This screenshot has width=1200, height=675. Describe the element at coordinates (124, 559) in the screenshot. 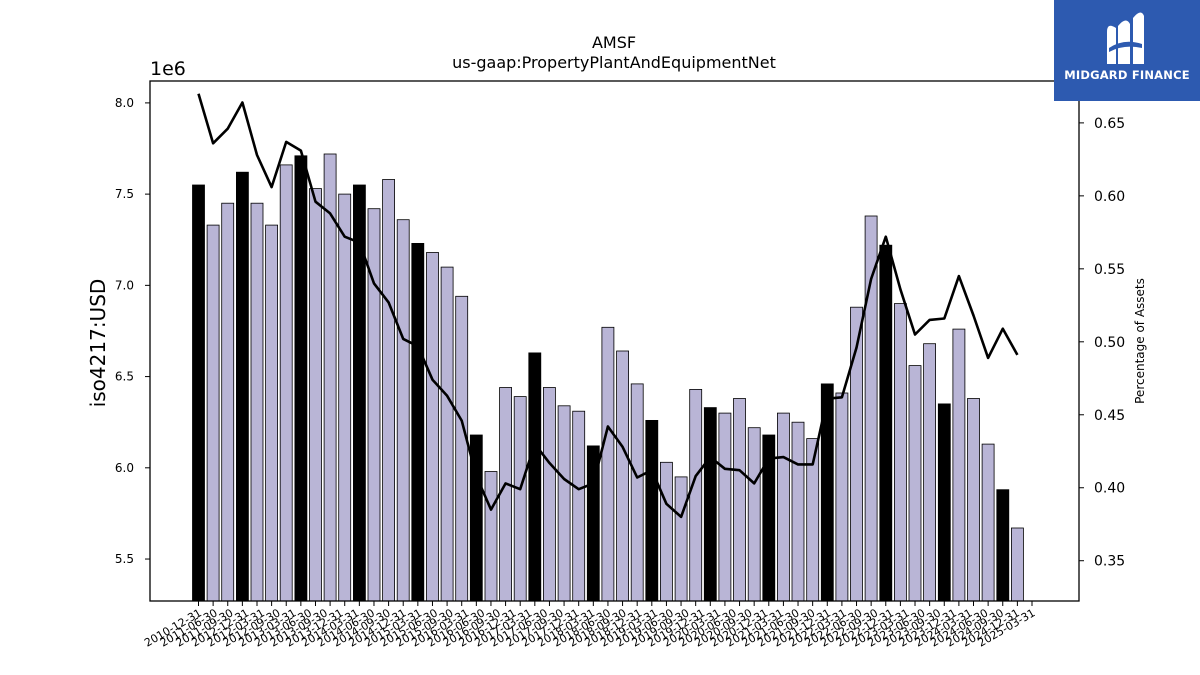

I see `y-tick-label: 5.5` at that location.